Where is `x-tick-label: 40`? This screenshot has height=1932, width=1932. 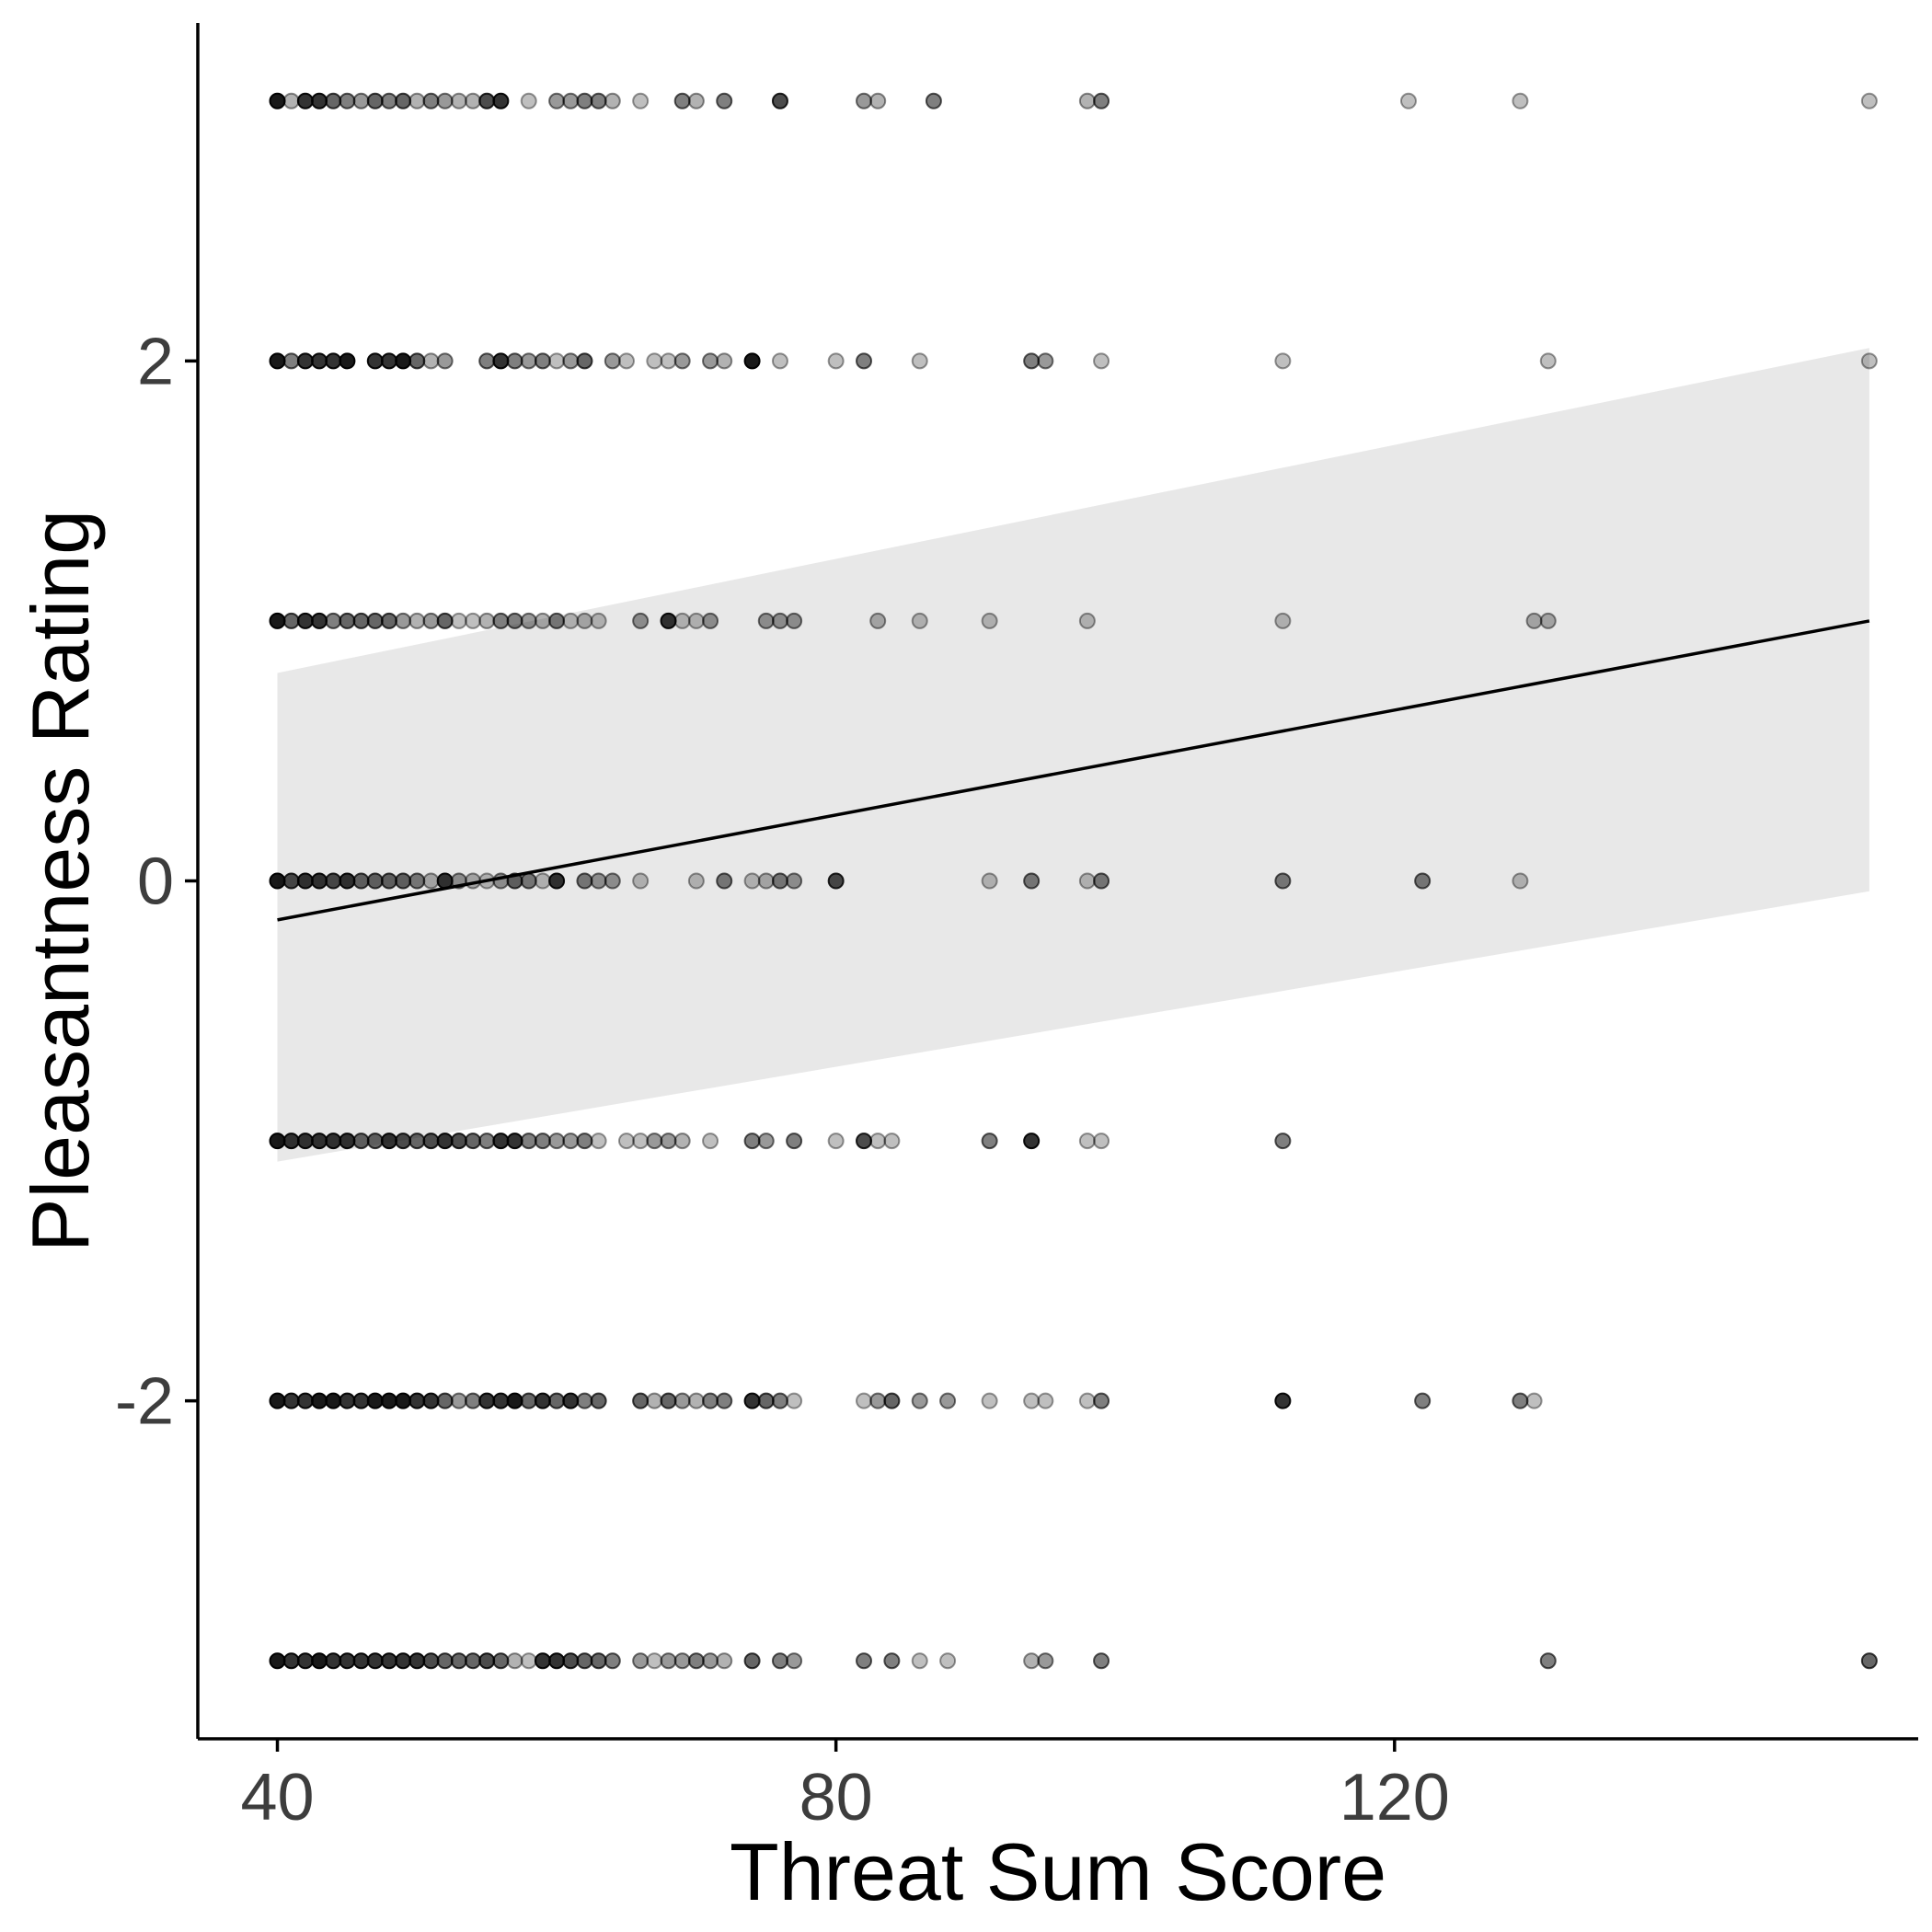
x-tick-label: 40 is located at coordinates (277, 1797).